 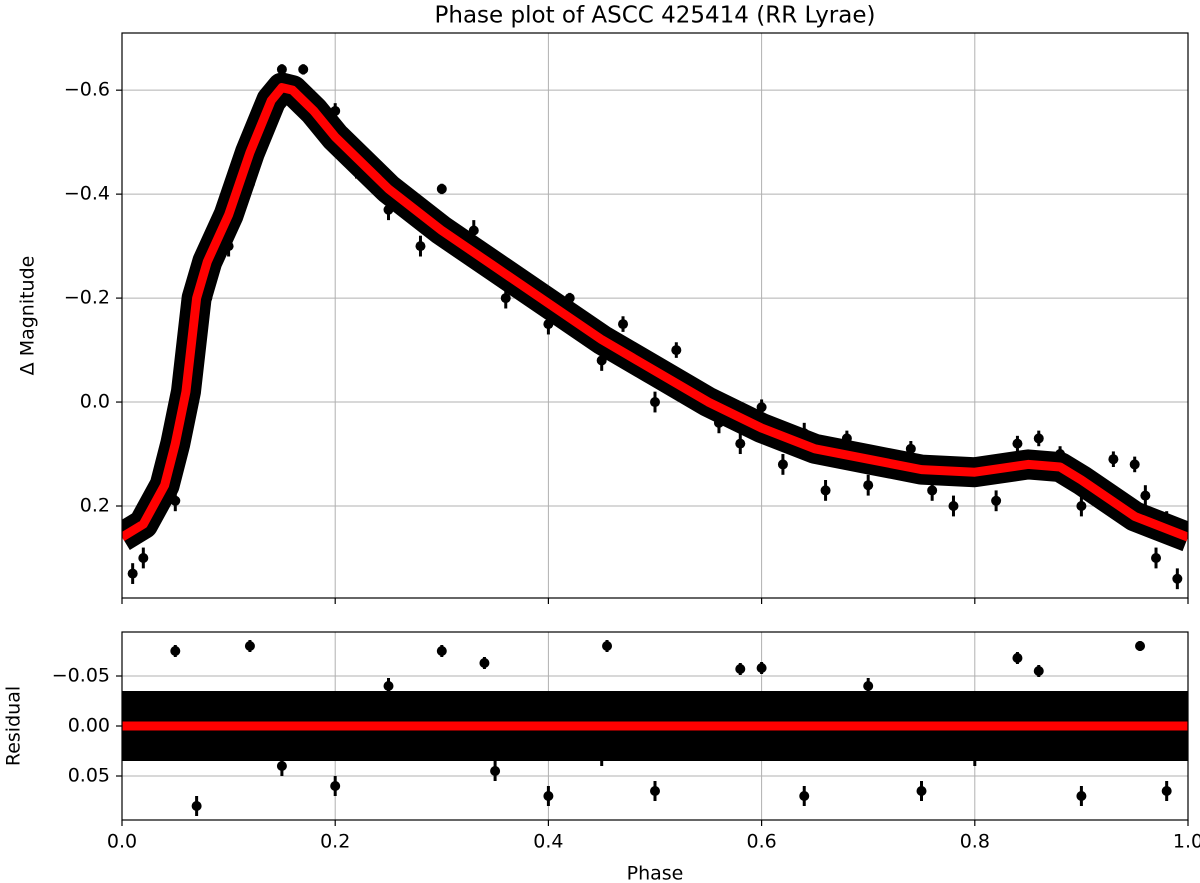 What do you see at coordinates (89, 776) in the screenshot?
I see `y-tick-label: 0.05` at bounding box center [89, 776].